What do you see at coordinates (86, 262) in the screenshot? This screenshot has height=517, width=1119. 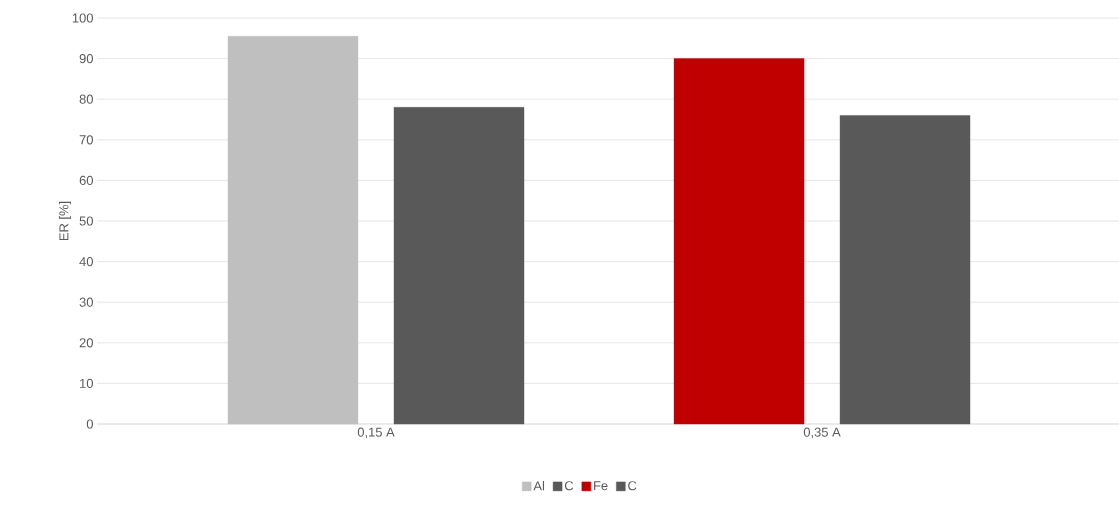 I see `y-tick-label: 40` at bounding box center [86, 262].